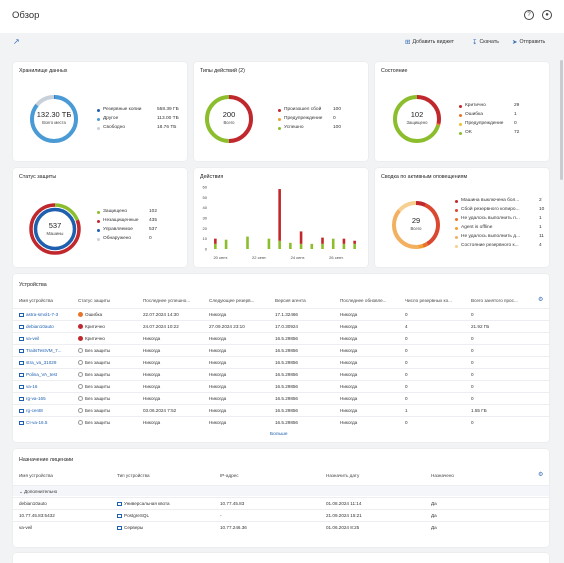 Image resolution: width=564 pixels, height=563 pixels. What do you see at coordinates (282, 16) in the screenshot?
I see `top-bar: Обзор ? ●` at bounding box center [282, 16].